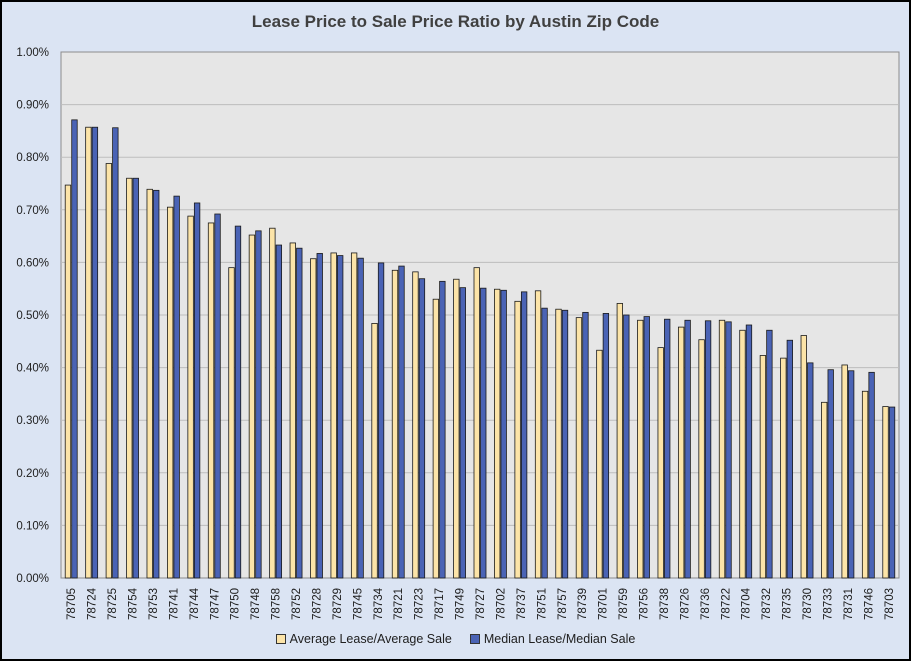  What do you see at coordinates (256, 604) in the screenshot?
I see `x-tick-label: 78748` at bounding box center [256, 604].